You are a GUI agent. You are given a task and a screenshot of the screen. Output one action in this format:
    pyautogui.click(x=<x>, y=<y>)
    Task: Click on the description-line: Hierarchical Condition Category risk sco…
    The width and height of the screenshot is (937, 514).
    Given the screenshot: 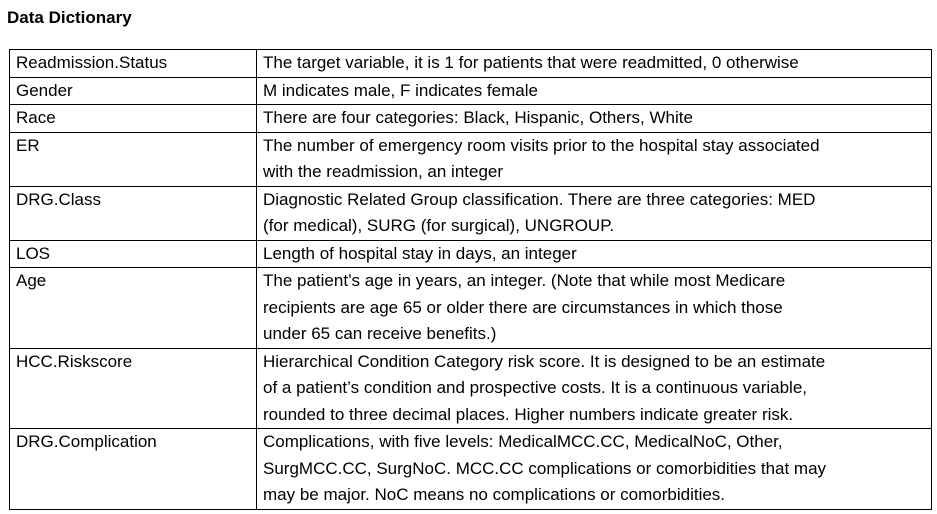 What is the action you would take?
    pyautogui.click(x=544, y=361)
    